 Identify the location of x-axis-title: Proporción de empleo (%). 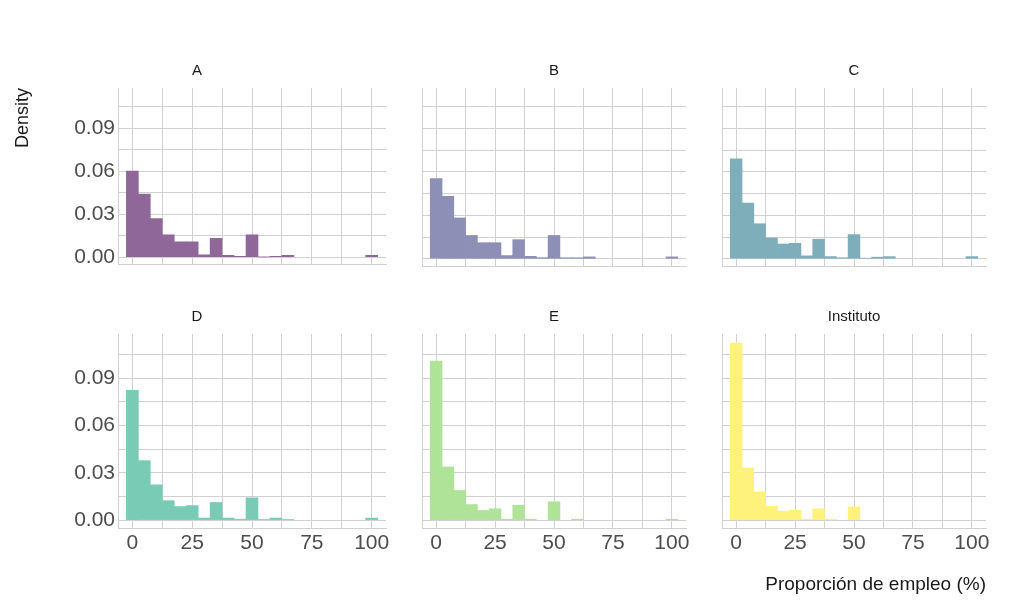
(875, 583).